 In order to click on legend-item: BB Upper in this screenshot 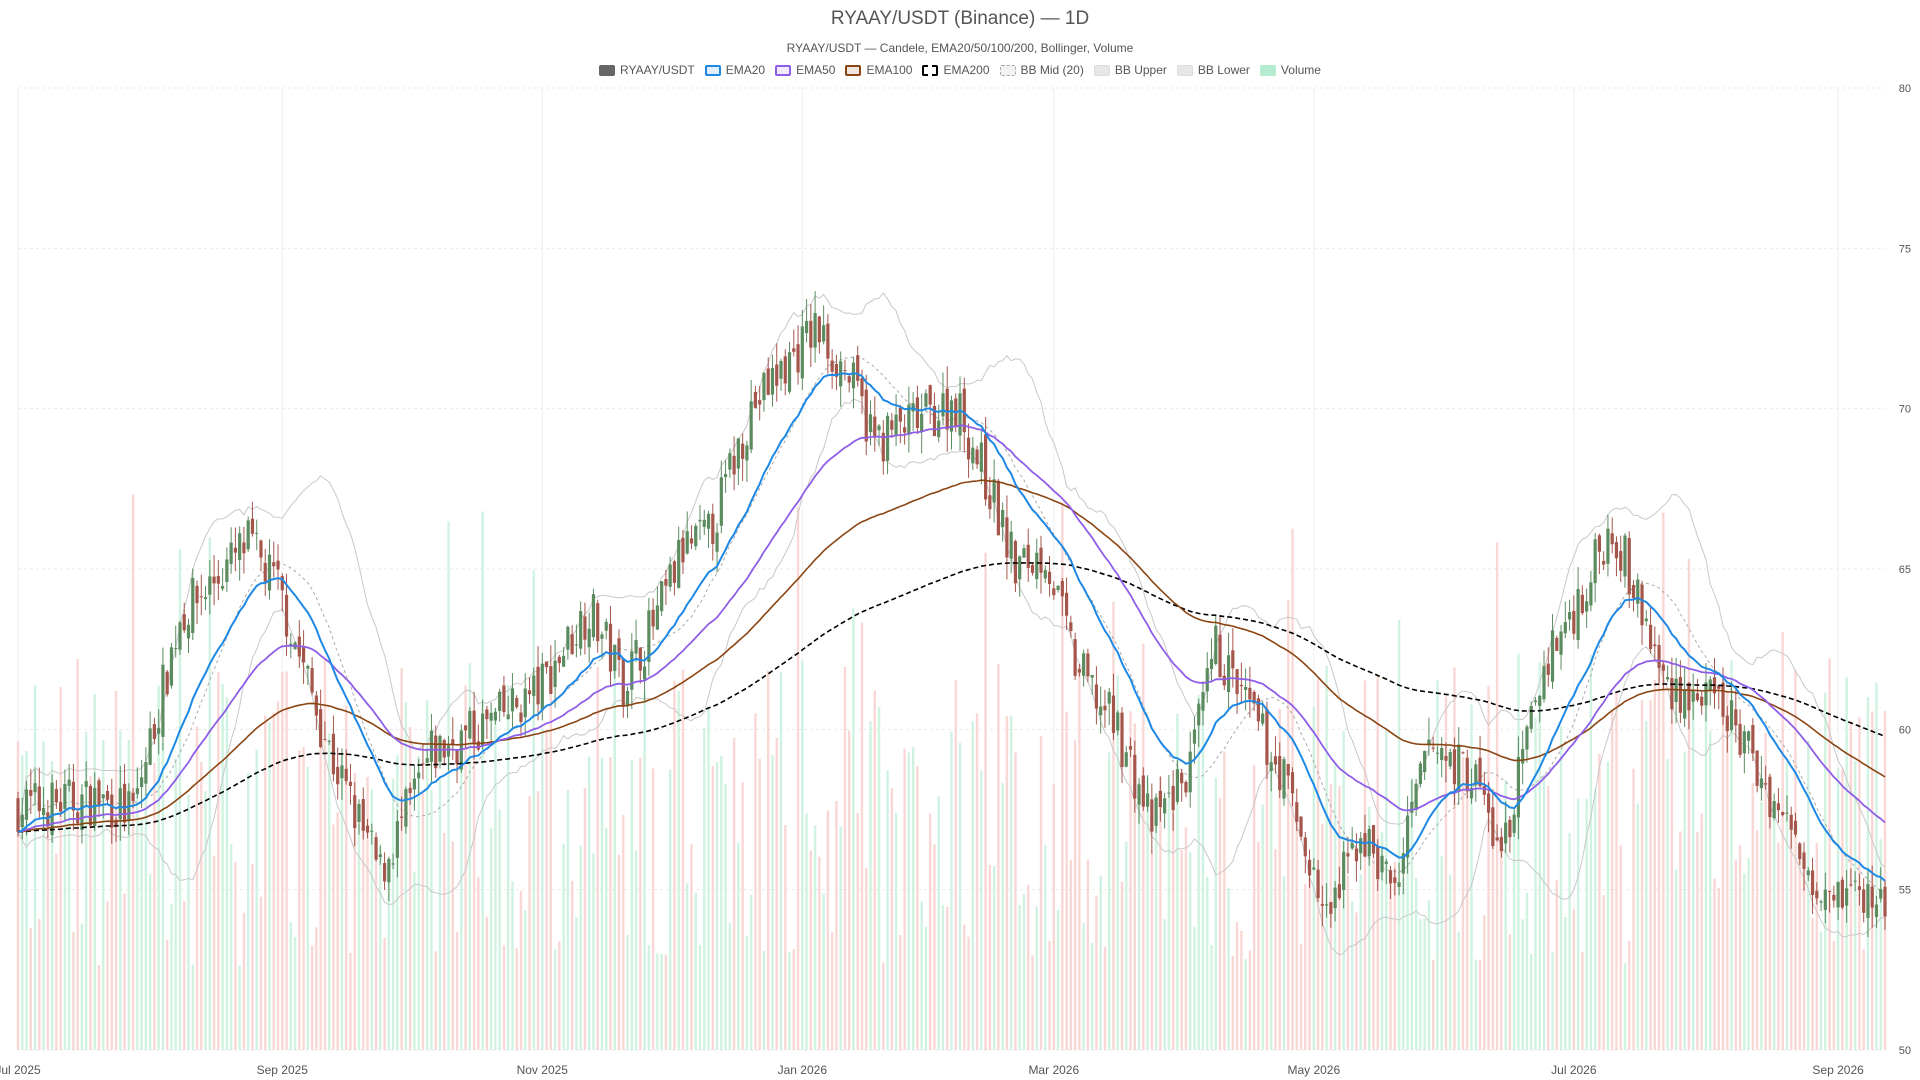, I will do `click(1130, 70)`.